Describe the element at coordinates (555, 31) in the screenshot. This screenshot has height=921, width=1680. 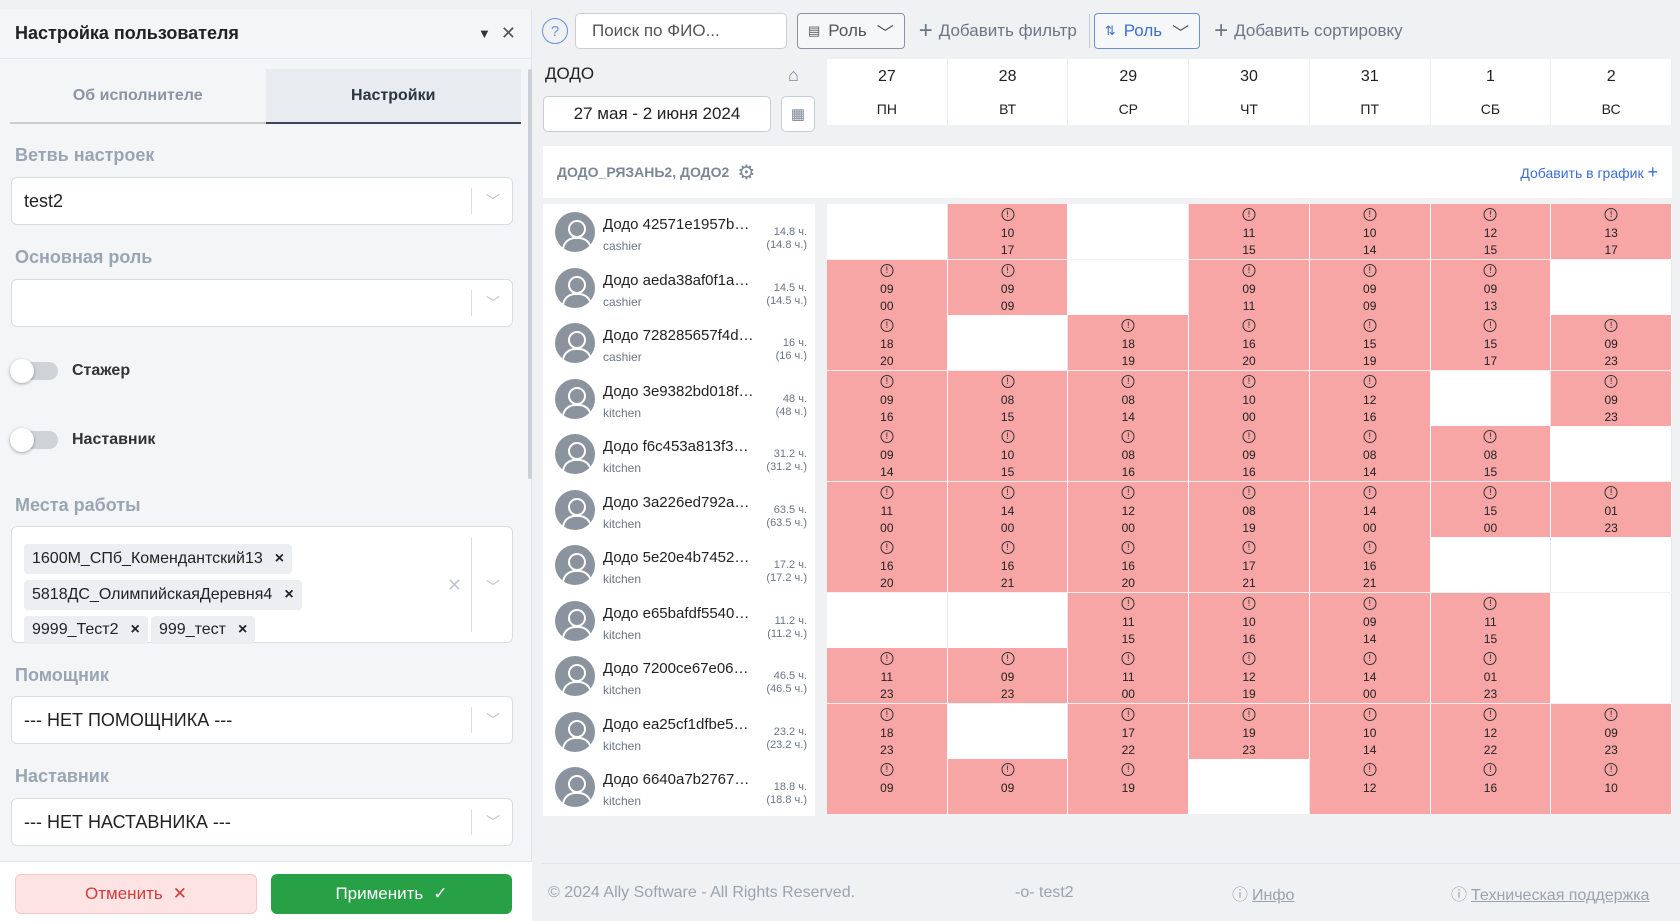
I see `help-icon: ?` at that location.